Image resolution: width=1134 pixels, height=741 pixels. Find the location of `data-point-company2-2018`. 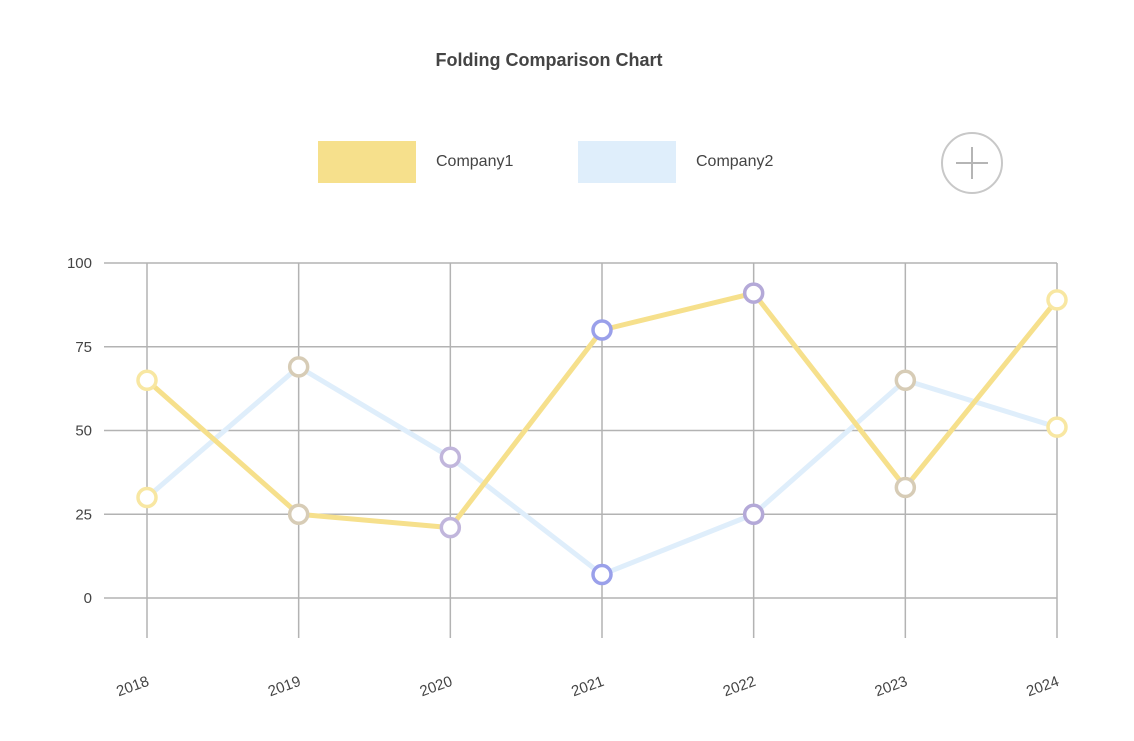

data-point-company2-2018 is located at coordinates (147, 497).